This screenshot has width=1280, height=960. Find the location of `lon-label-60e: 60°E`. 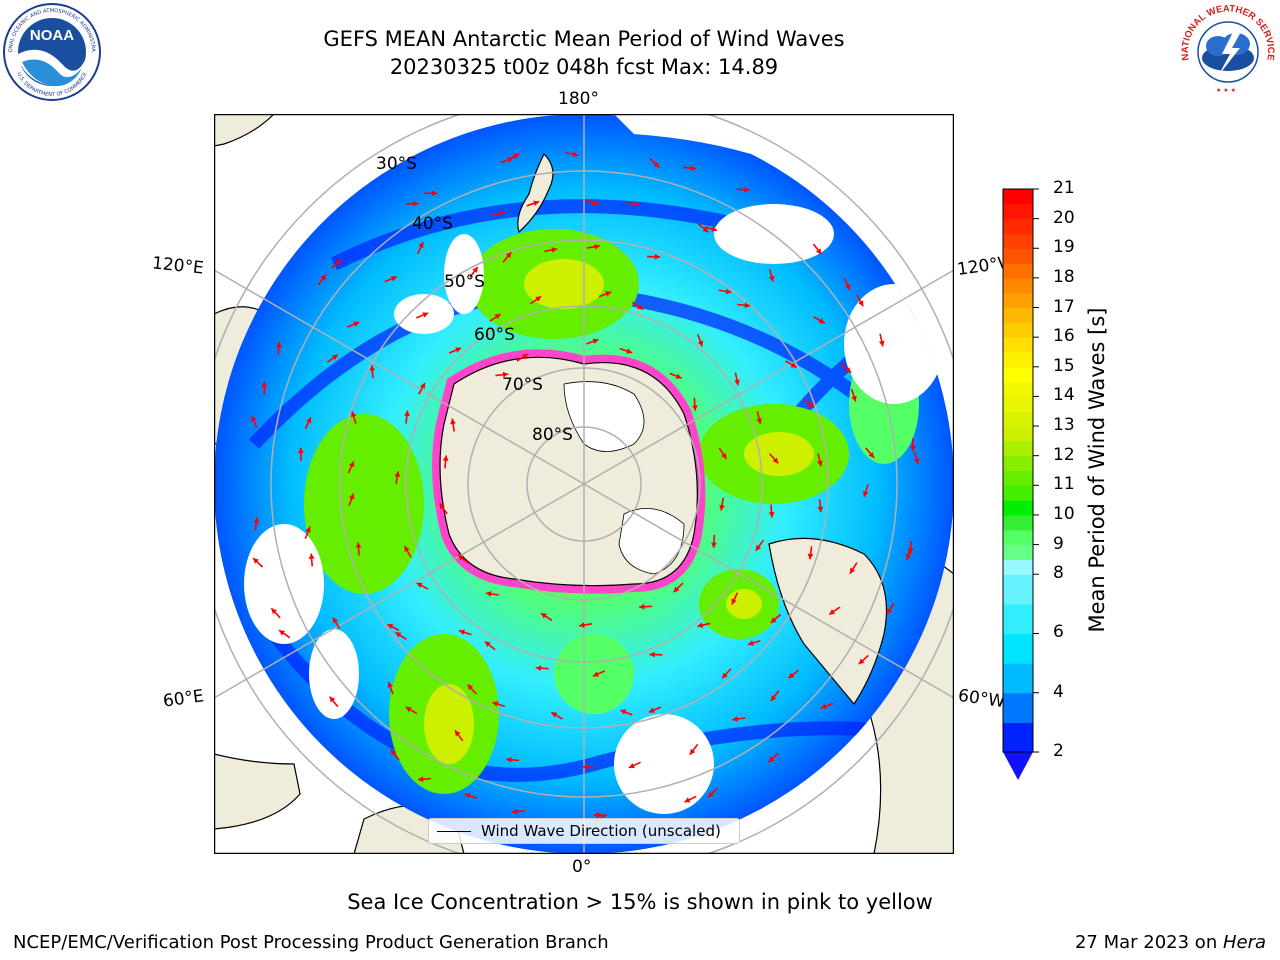

lon-label-60e: 60°E is located at coordinates (183, 699).